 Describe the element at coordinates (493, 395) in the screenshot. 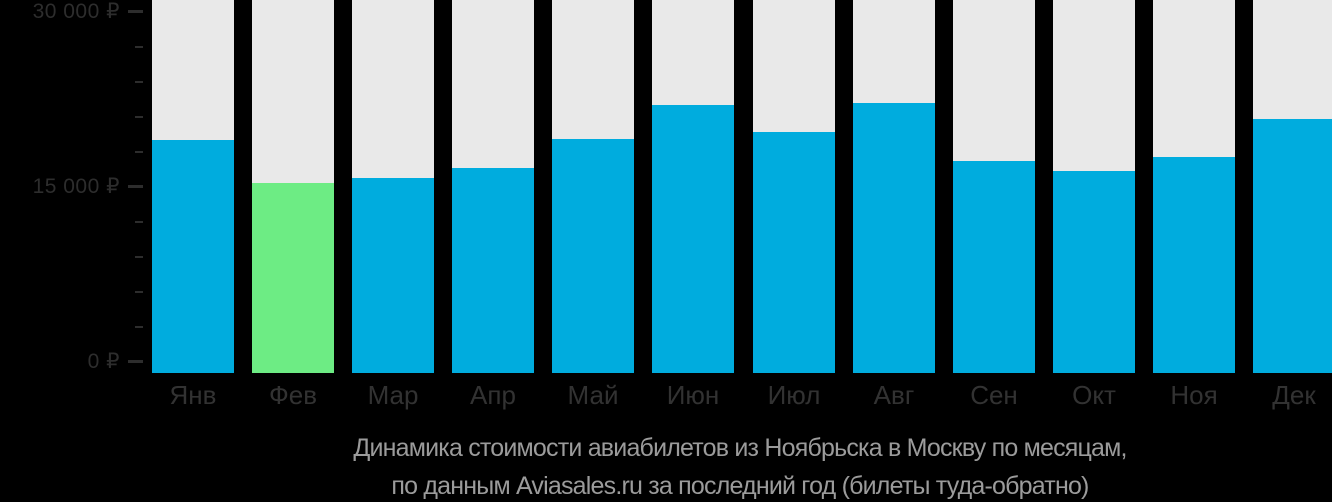

I see `x-tick-label-Апр: Апр` at that location.